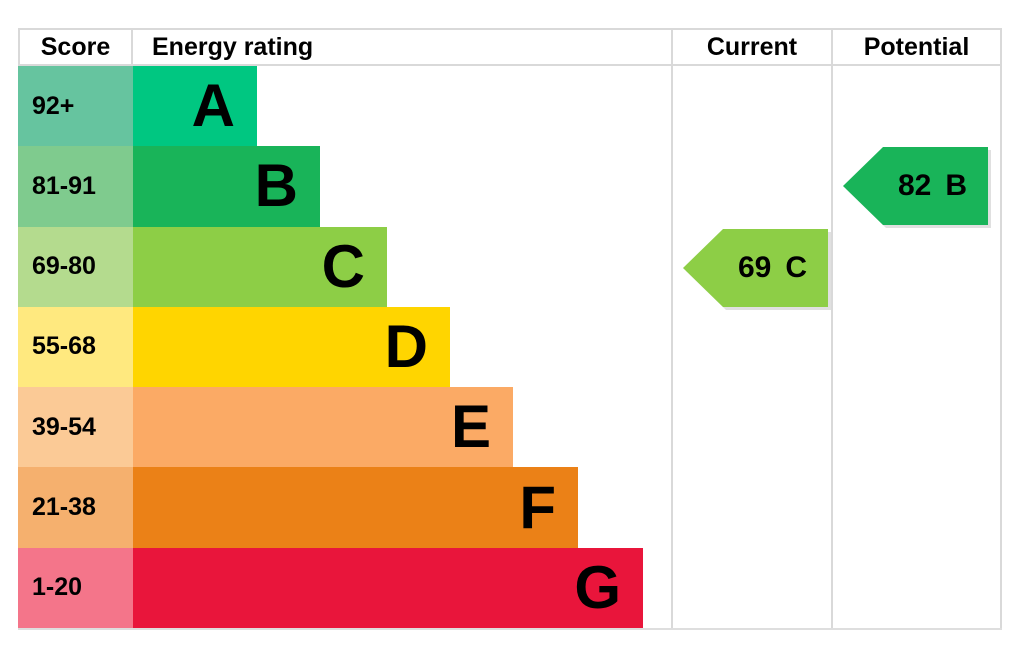 The height and width of the screenshot is (651, 1024). I want to click on band-score-cell: 69-80, so click(75, 266).